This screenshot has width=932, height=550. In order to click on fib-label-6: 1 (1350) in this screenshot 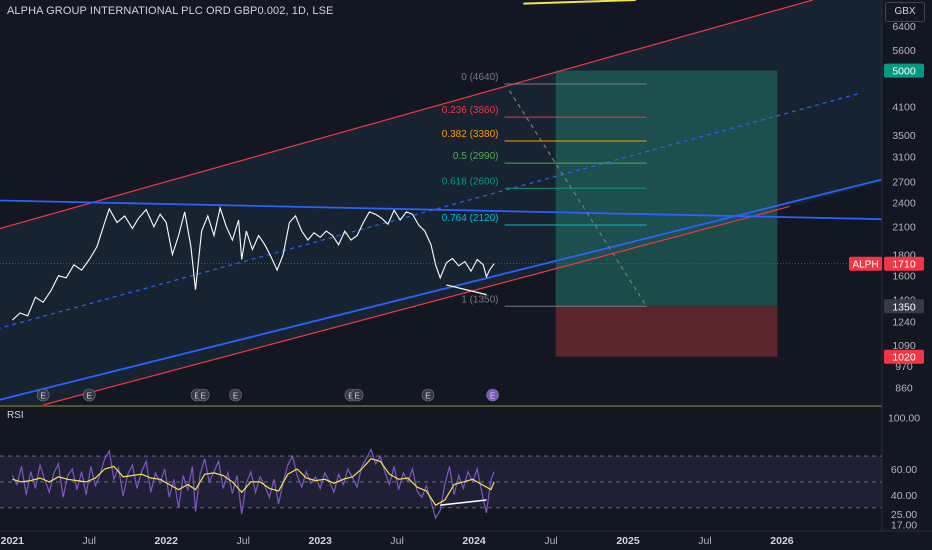, I will do `click(479, 299)`.